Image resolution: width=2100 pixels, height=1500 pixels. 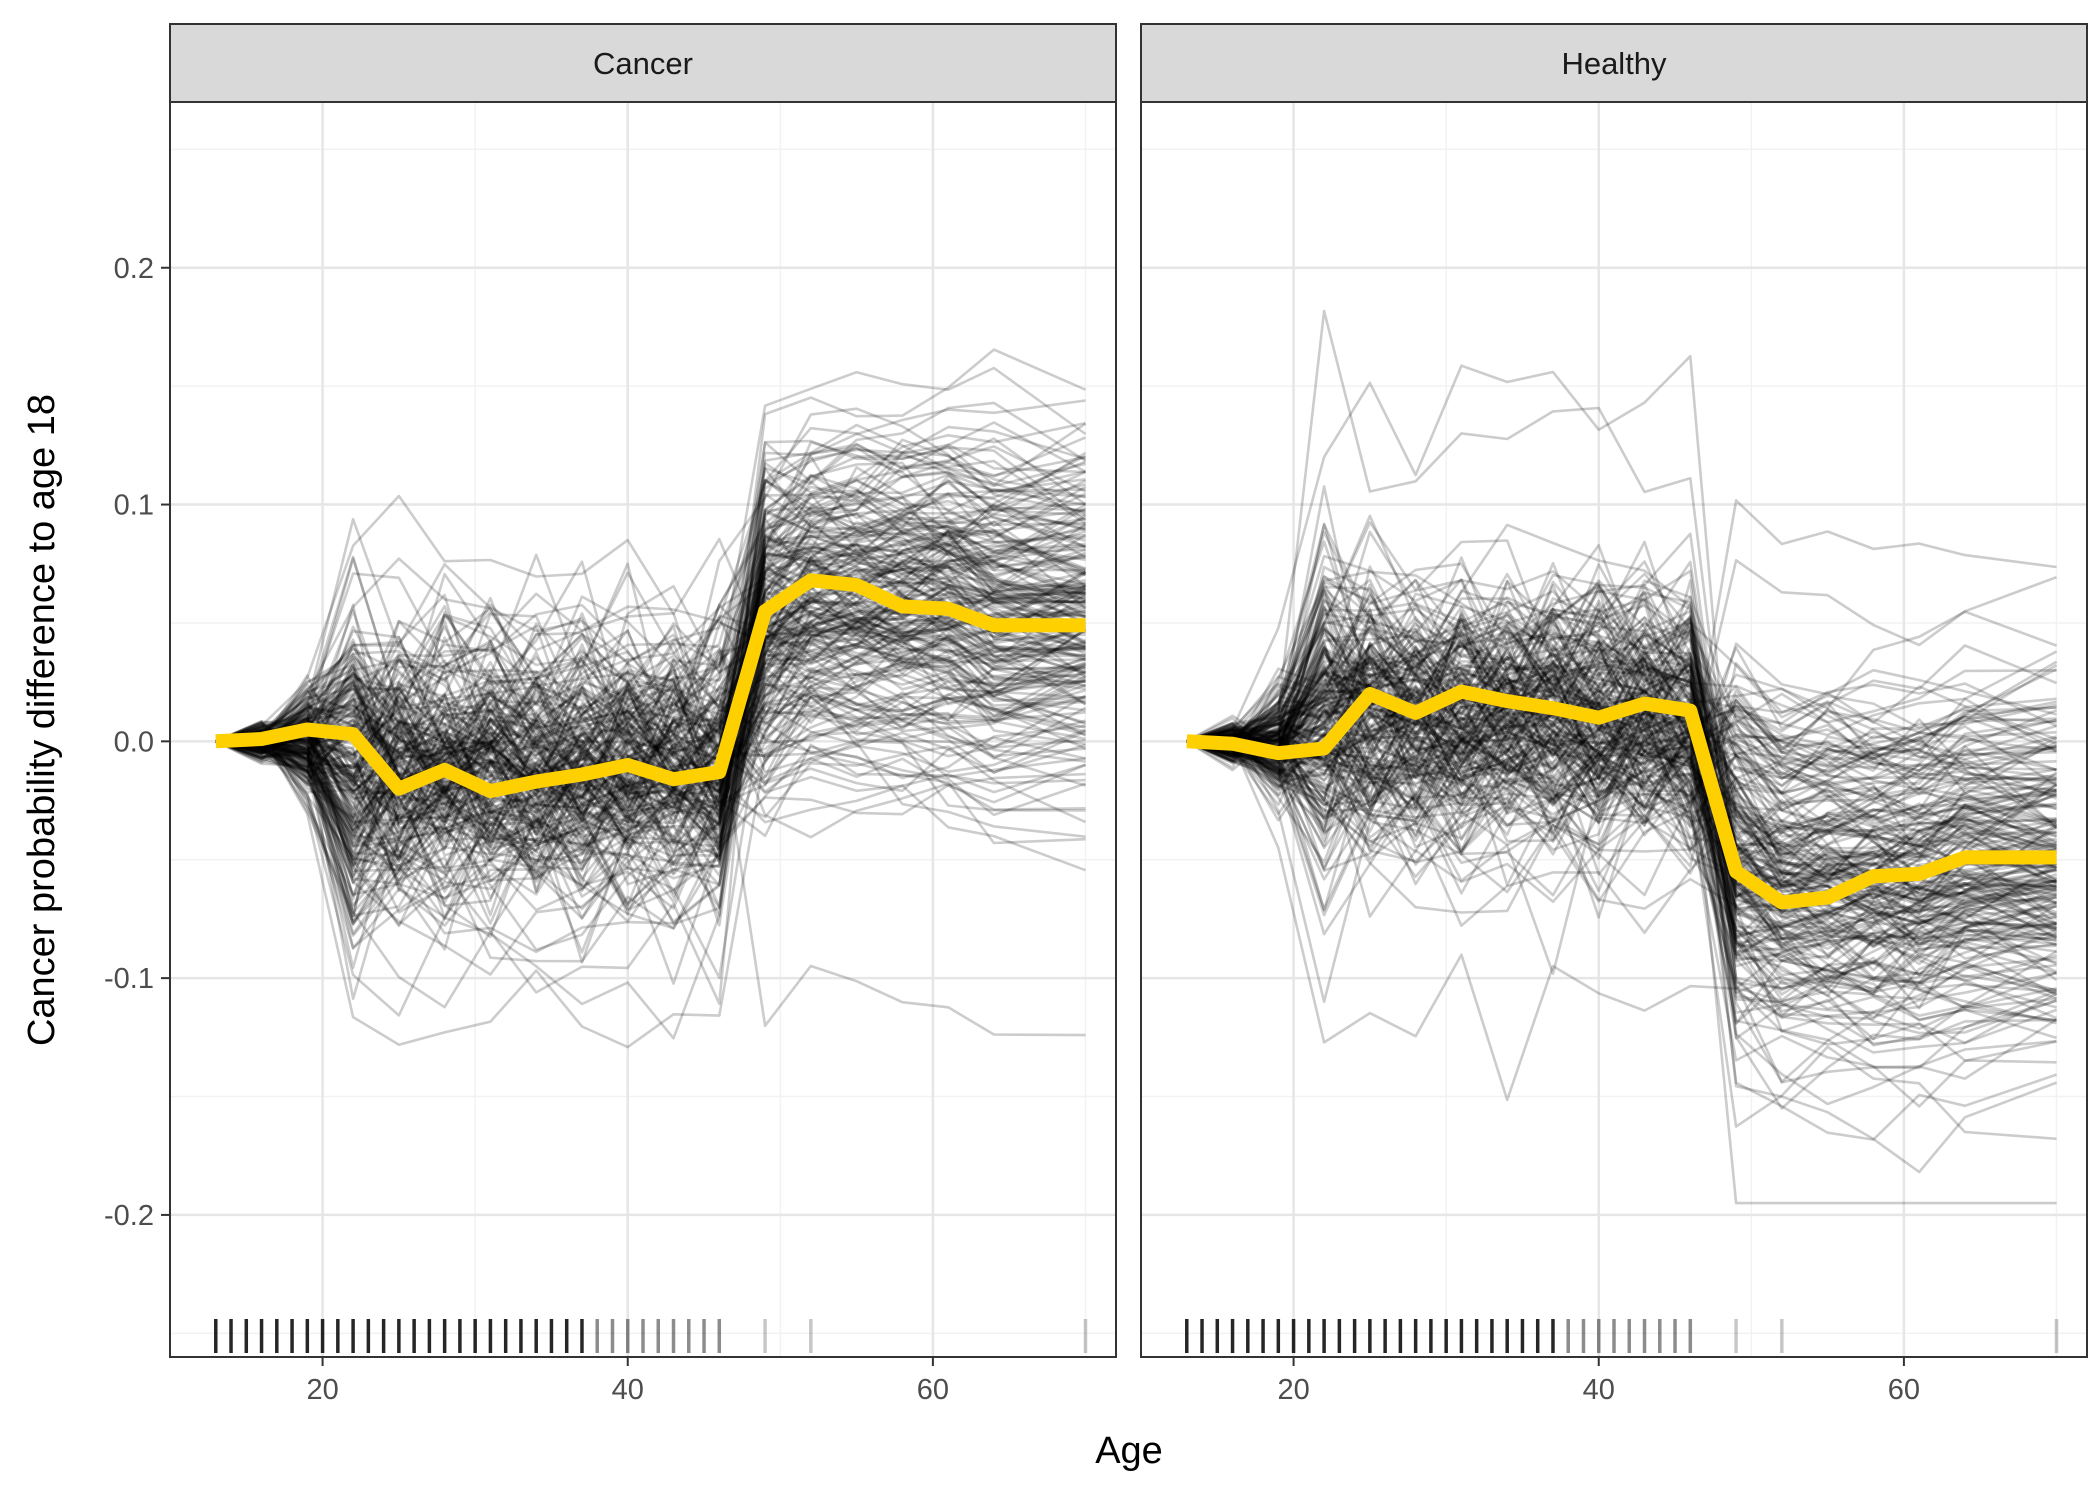 I want to click on y-axis: -0.2 -0.1 0.0 0.1 0.2, so click(x=137, y=742).